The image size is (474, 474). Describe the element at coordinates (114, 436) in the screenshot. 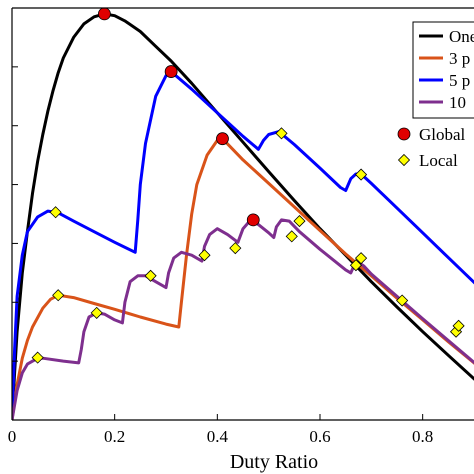

I see `x-tick-label: 0.2` at that location.